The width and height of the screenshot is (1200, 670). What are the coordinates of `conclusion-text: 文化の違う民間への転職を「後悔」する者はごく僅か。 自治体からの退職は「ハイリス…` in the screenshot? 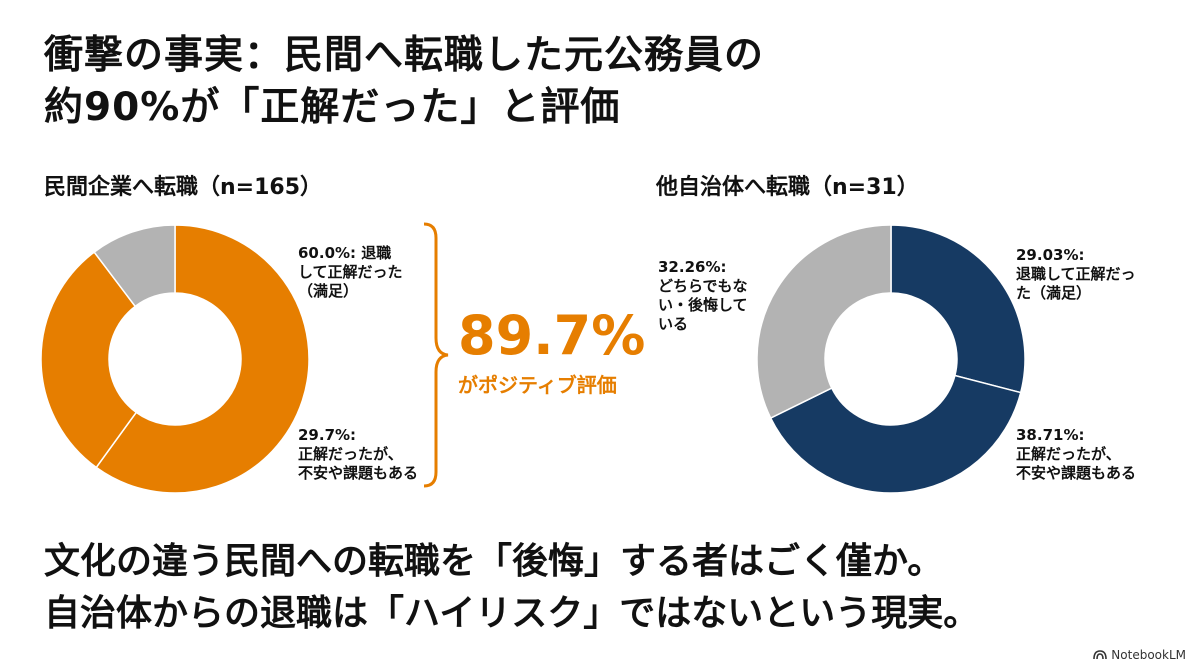 It's located at (604, 588).